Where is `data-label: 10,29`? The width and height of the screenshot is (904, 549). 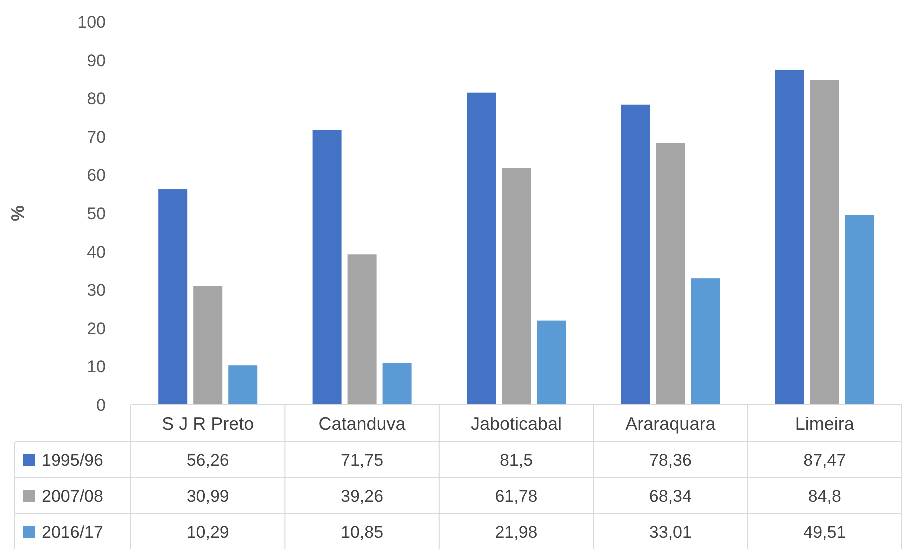 data-label: 10,29 is located at coordinates (208, 532).